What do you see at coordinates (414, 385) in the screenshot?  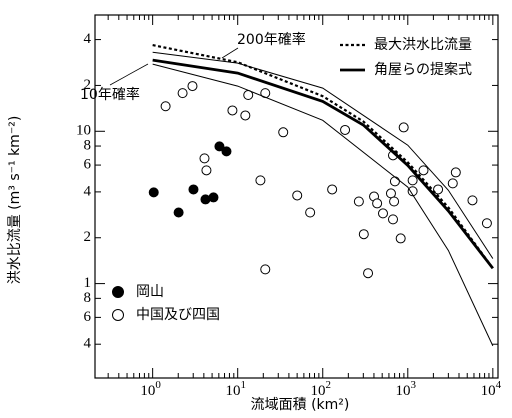 I see `x-tick-exponent: 3` at bounding box center [414, 385].